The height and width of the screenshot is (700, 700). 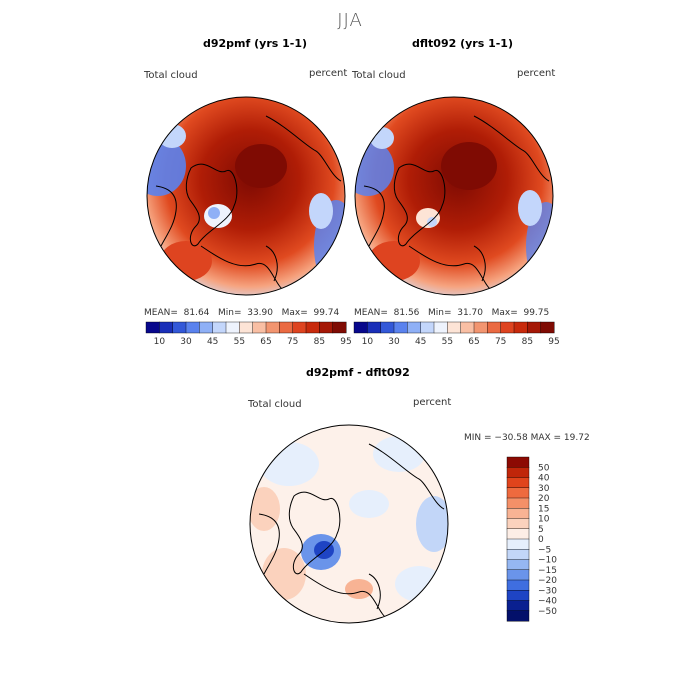 What do you see at coordinates (432, 402) in the screenshot?
I see `panel-3-units: percent` at bounding box center [432, 402].